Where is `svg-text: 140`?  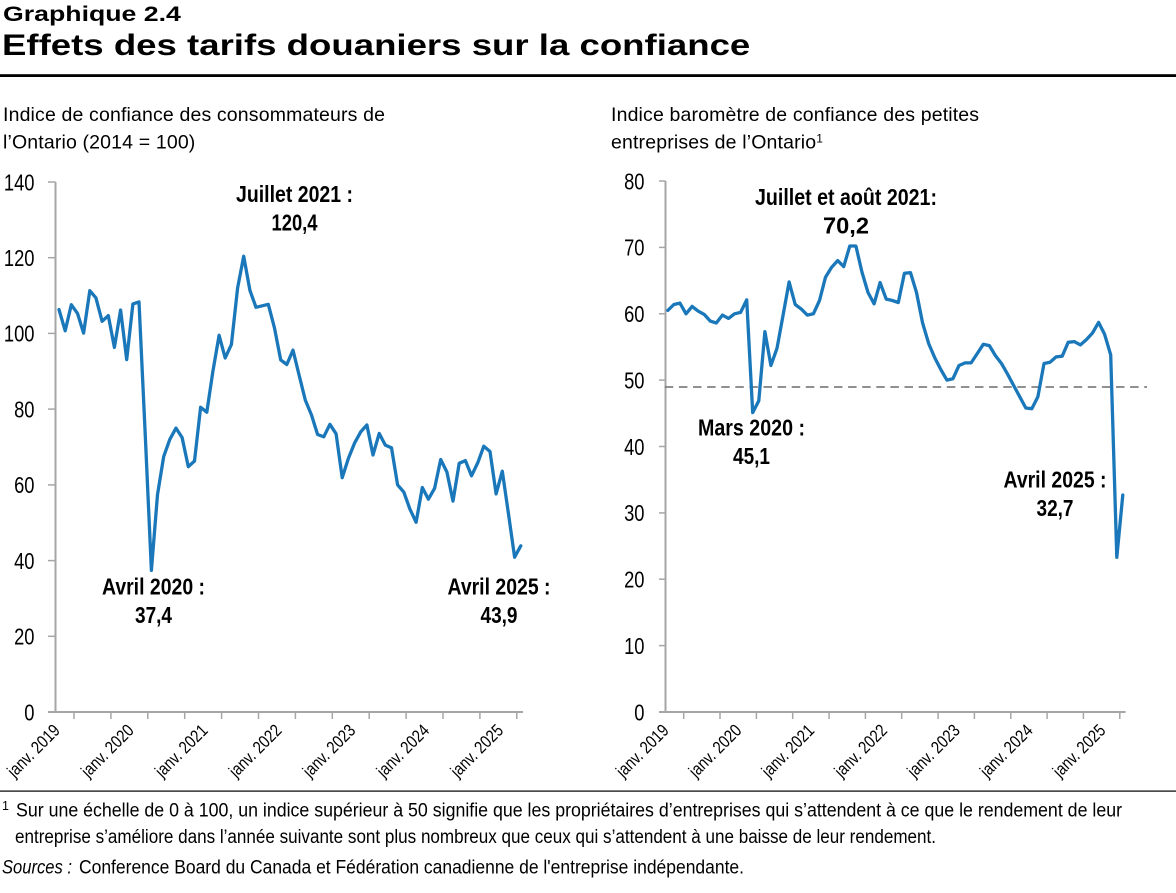 svg-text: 140 is located at coordinates (19, 182).